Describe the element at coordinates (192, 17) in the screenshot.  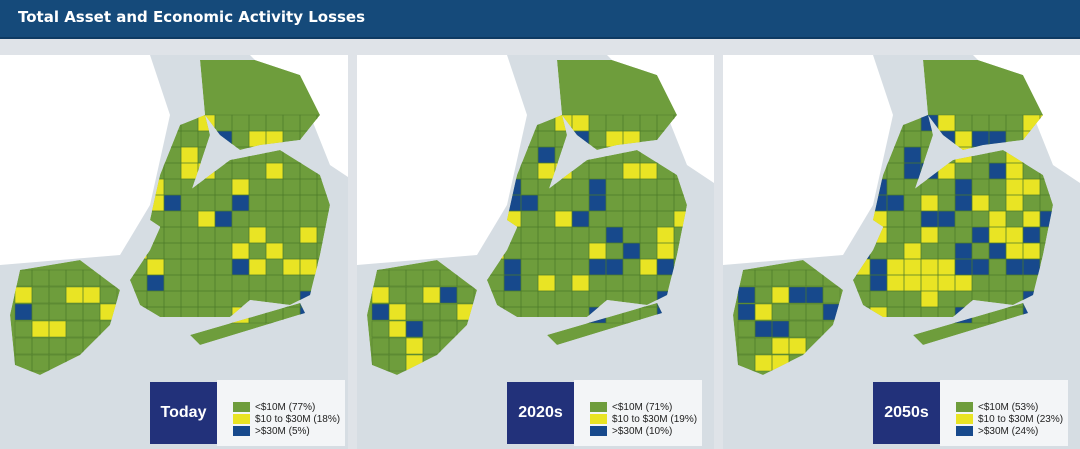
I see `page-title: Total Asset and Economic Activity Losses` at that location.